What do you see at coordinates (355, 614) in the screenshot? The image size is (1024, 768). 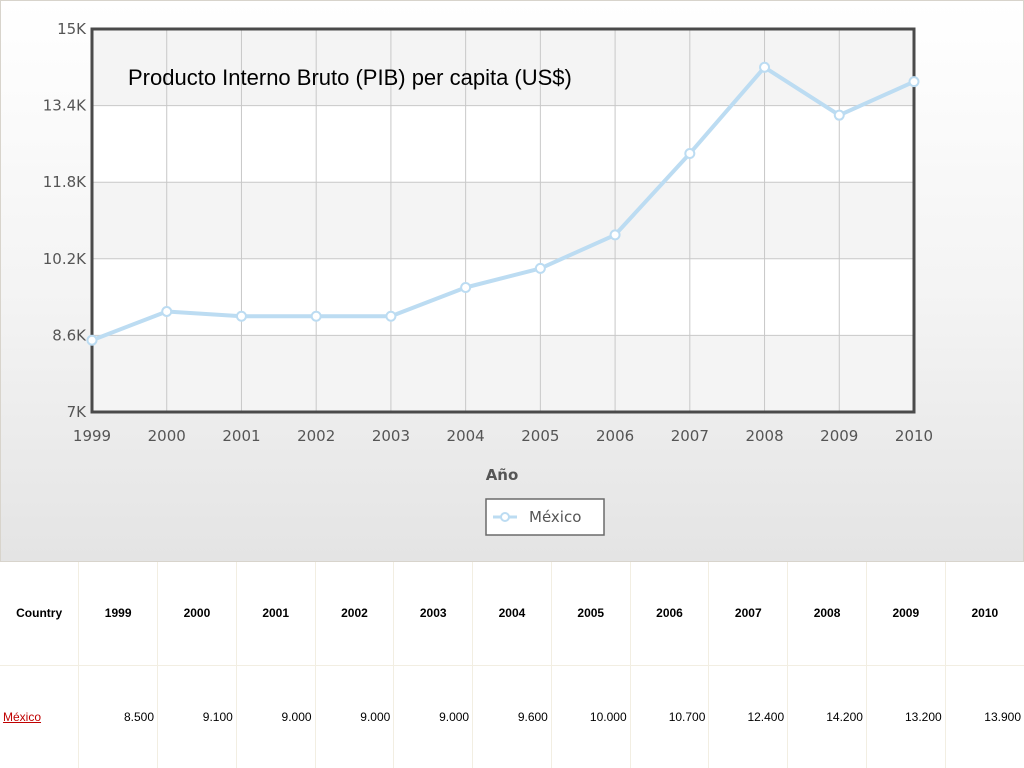 I see `header-year: 2002` at bounding box center [355, 614].